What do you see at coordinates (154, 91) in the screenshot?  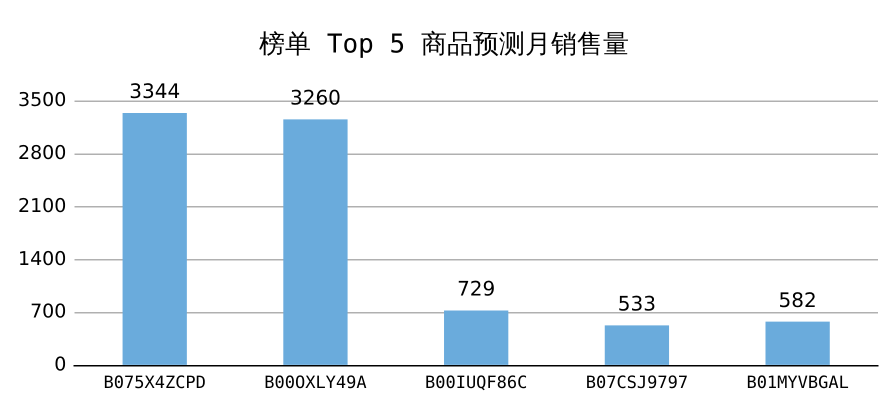 I see `data-label: 3344` at bounding box center [154, 91].